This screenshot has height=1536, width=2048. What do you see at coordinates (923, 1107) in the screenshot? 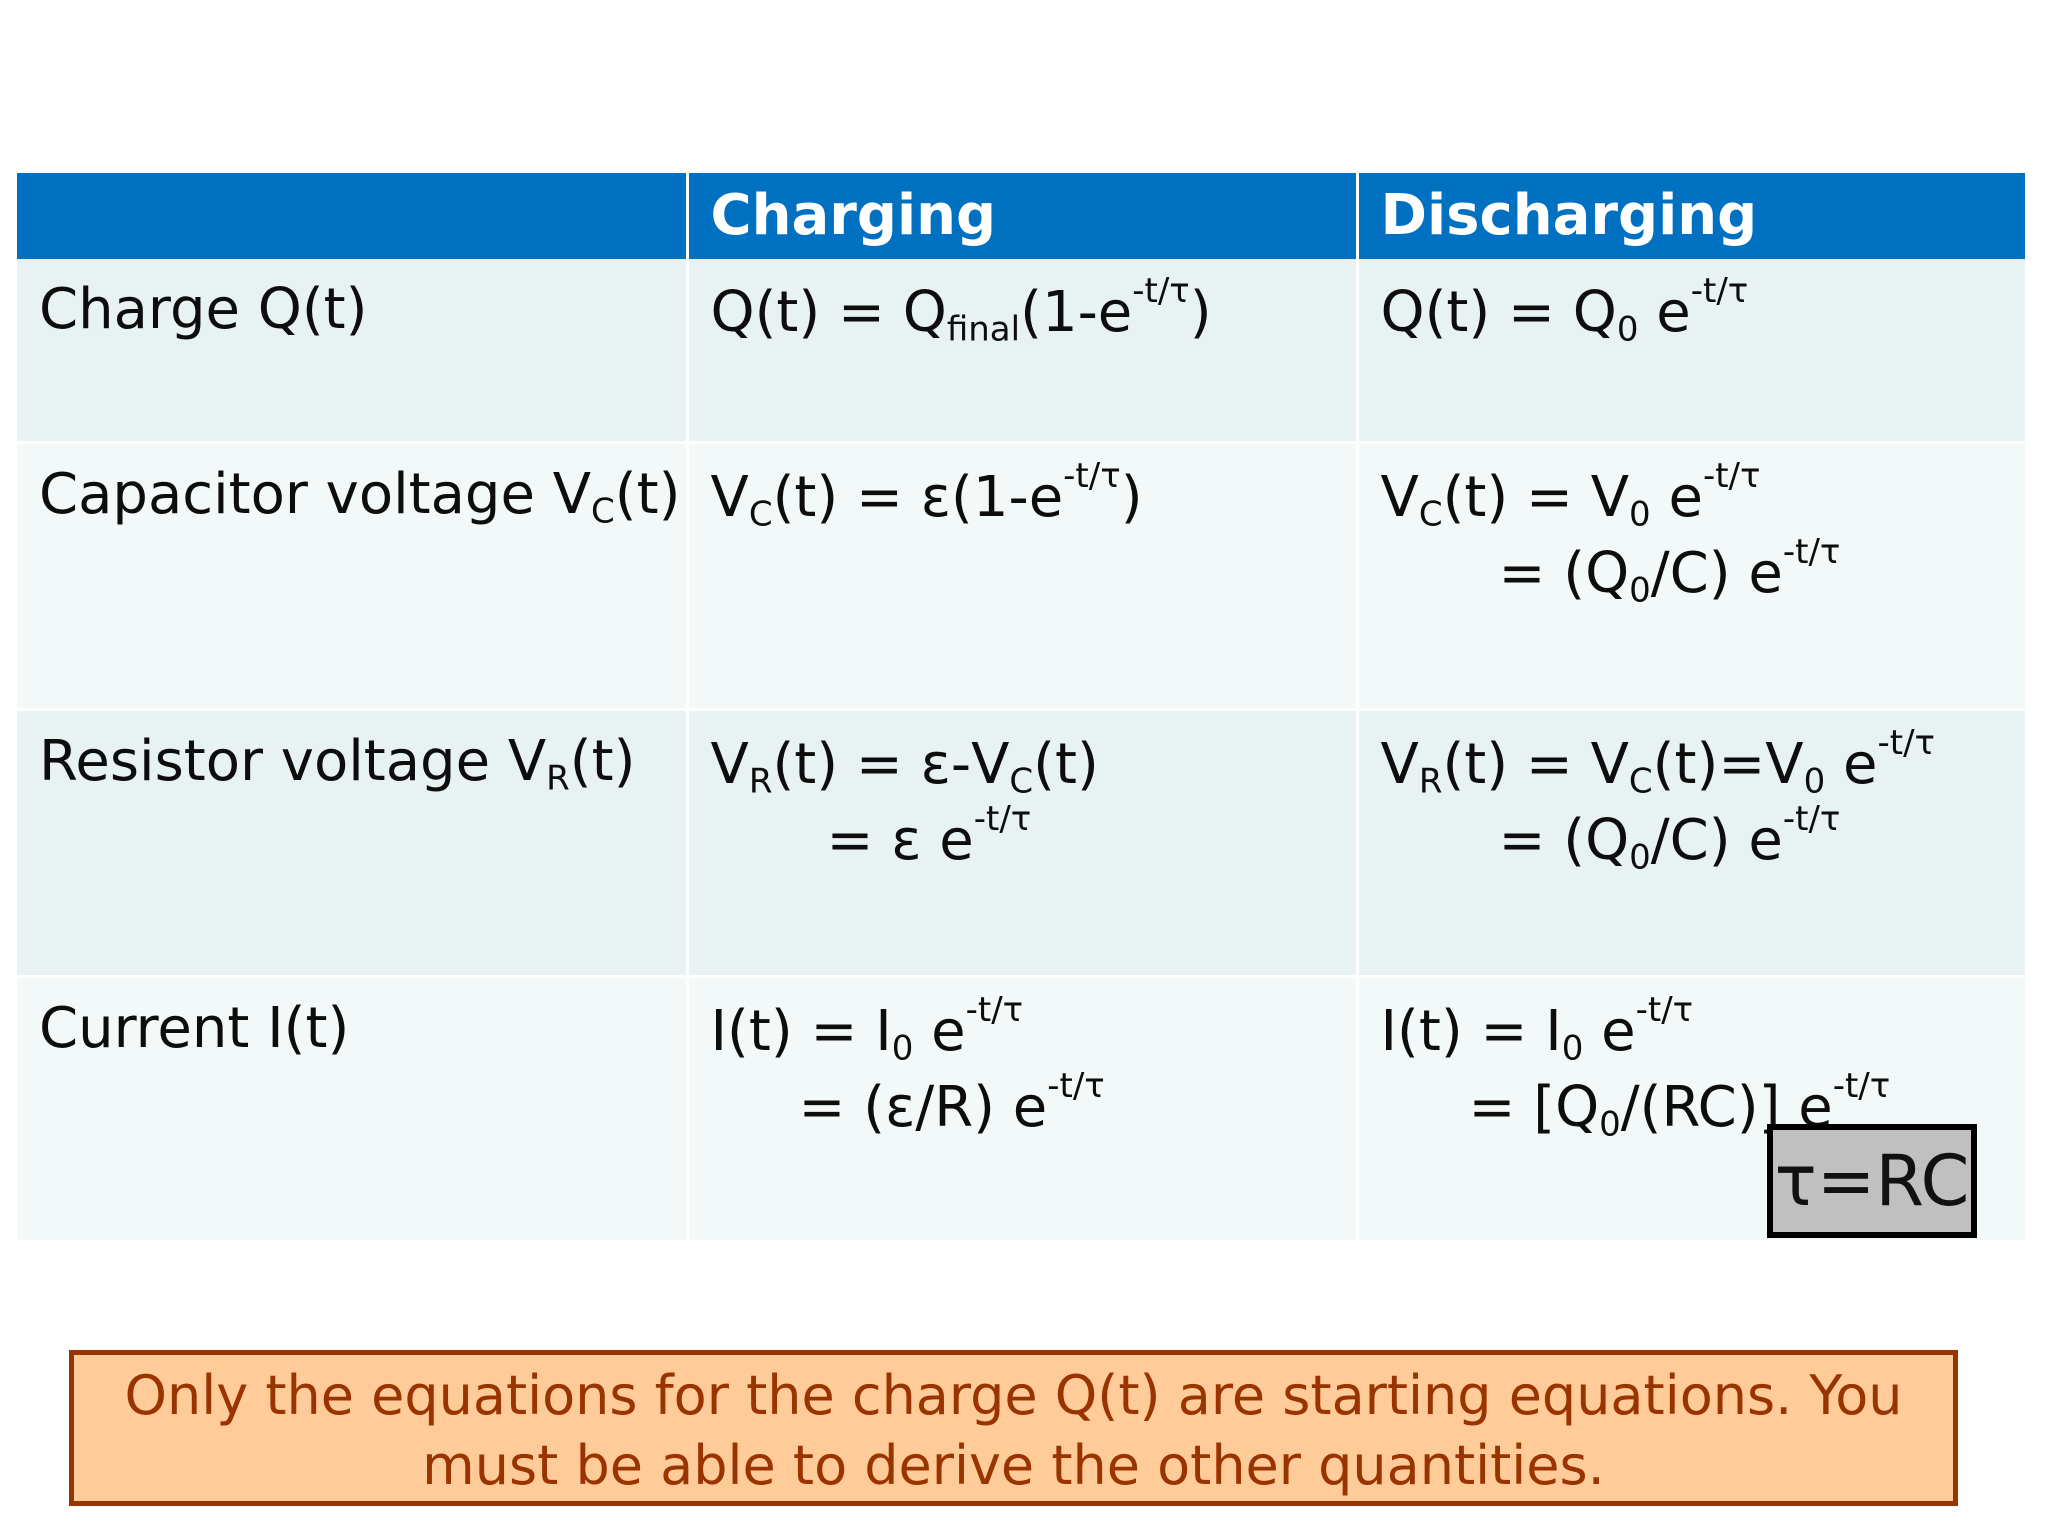
I see `equation-text: = (ε/R) e` at bounding box center [923, 1107].